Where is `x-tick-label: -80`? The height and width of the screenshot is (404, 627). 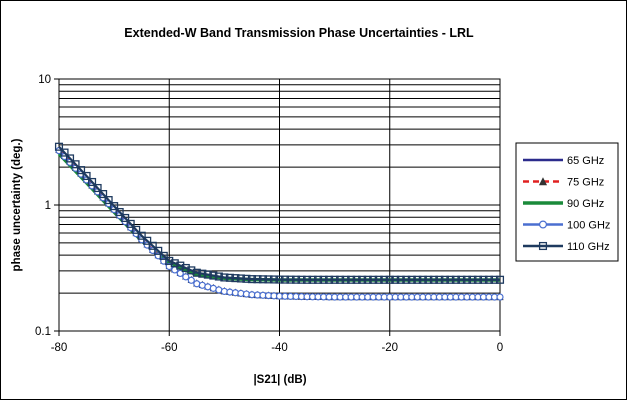 x-tick-label: -80 is located at coordinates (59, 348).